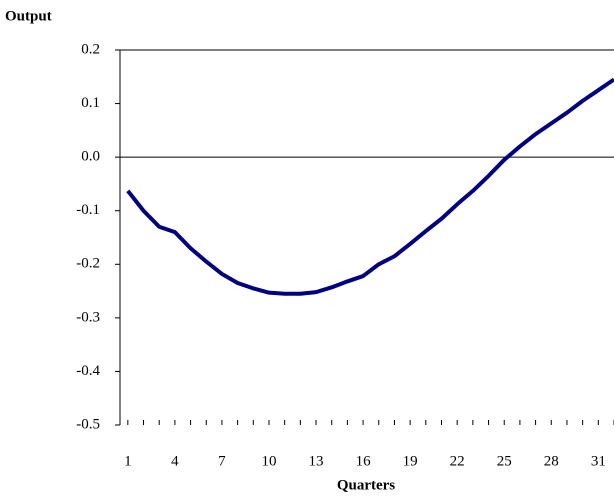 This screenshot has height=496, width=614. What do you see at coordinates (90, 103) in the screenshot?
I see `y-tick-label: 0.1` at bounding box center [90, 103].